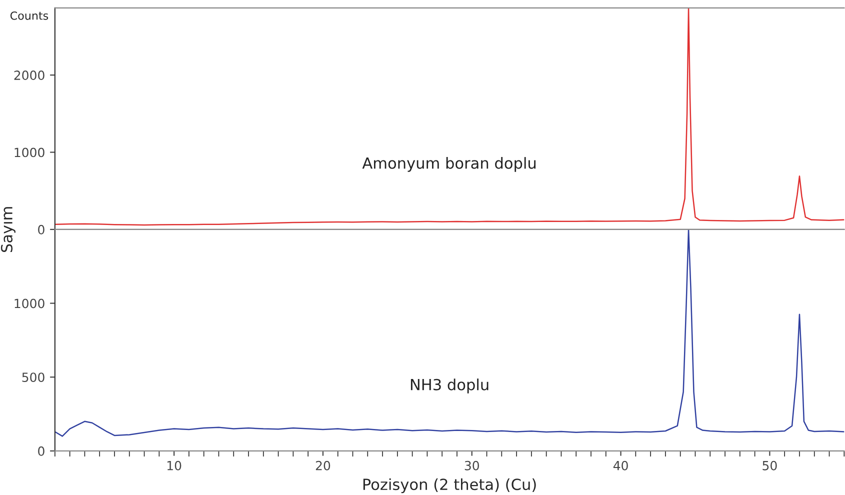 The height and width of the screenshot is (495, 845). I want to click on y-axis-title: Sayım, so click(8, 229).